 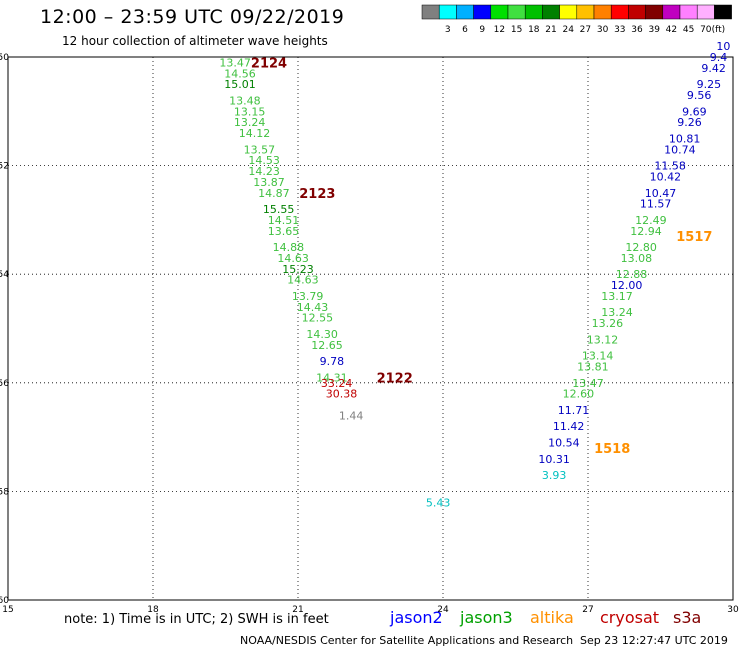 I want to click on y-tick-label: -60, so click(x=4, y=601).